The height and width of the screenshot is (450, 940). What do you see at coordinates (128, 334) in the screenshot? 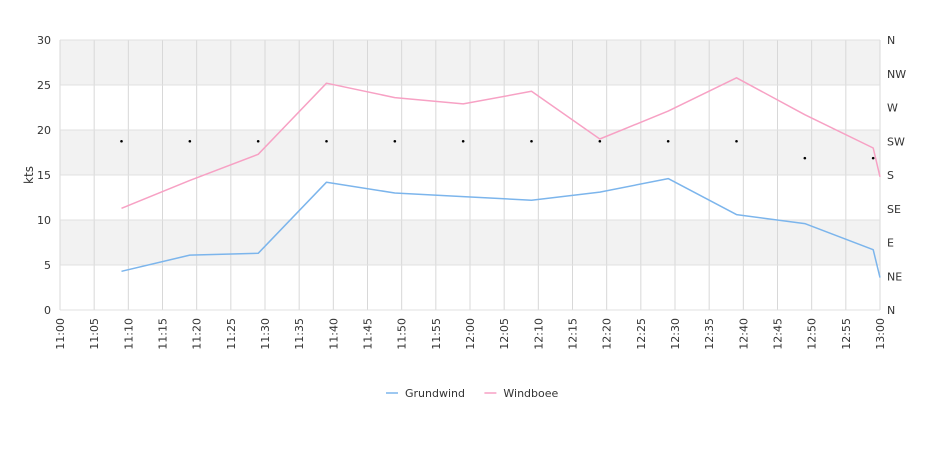
I see `x-tick-label: 11:10` at bounding box center [128, 334].